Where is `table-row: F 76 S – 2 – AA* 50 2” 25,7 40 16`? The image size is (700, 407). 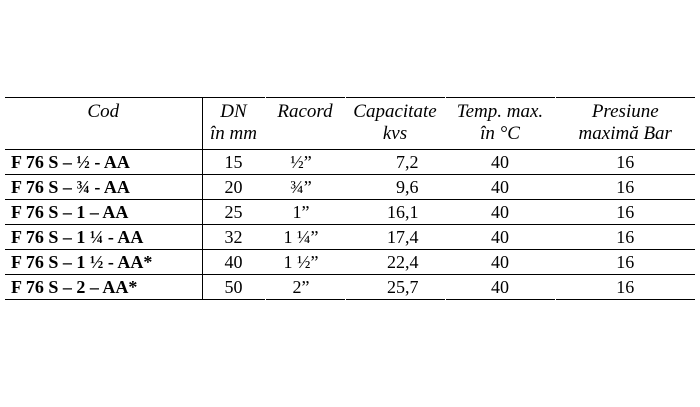
table-row: F 76 S – 2 – AA* 50 2” 25,7 40 16 is located at coordinates (350, 287).